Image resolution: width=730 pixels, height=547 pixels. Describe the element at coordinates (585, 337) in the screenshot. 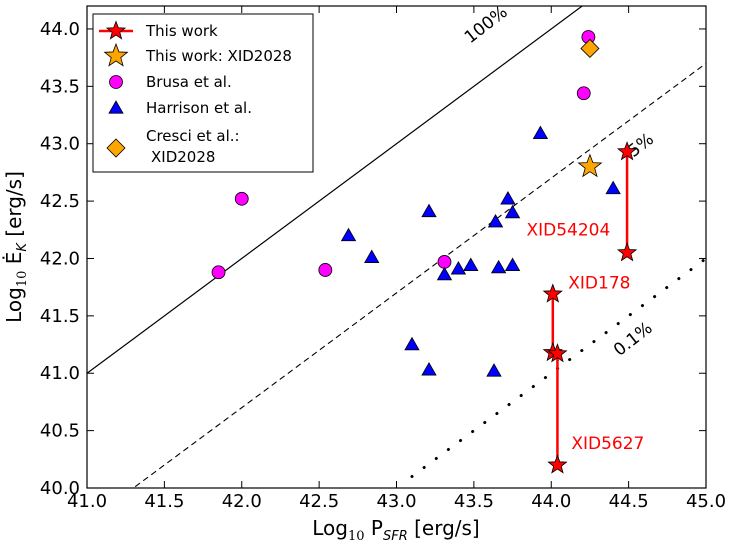

I see `source-annotations: XID54204 XID178 XID5627` at that location.